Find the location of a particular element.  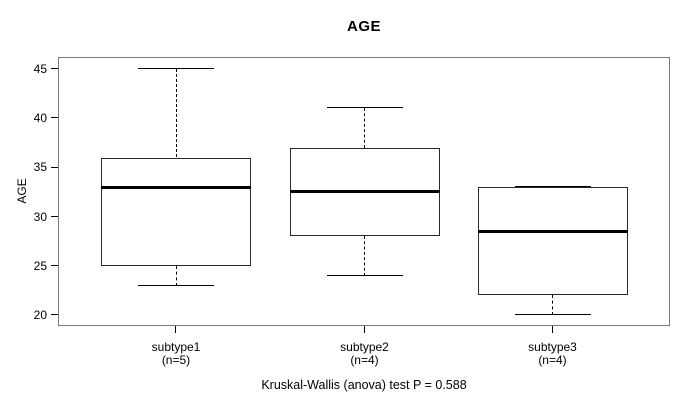

group-sublabel-n: (n=5) is located at coordinates (176, 360).